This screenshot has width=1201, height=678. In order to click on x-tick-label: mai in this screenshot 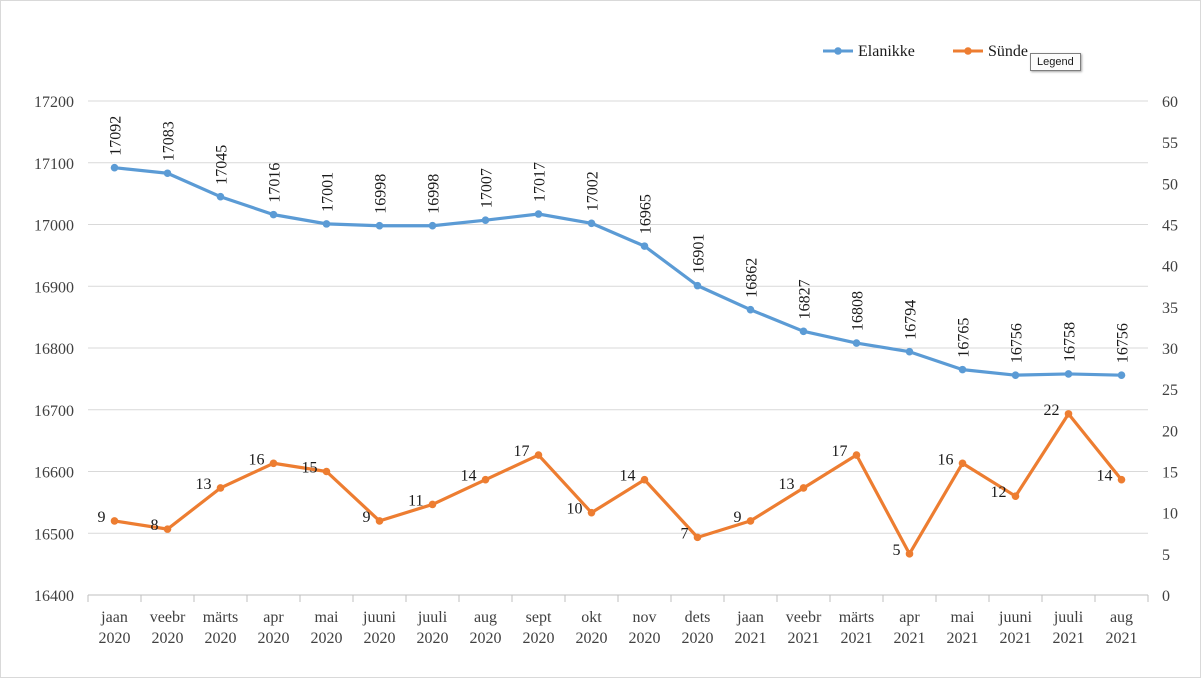, I will do `click(963, 617)`.